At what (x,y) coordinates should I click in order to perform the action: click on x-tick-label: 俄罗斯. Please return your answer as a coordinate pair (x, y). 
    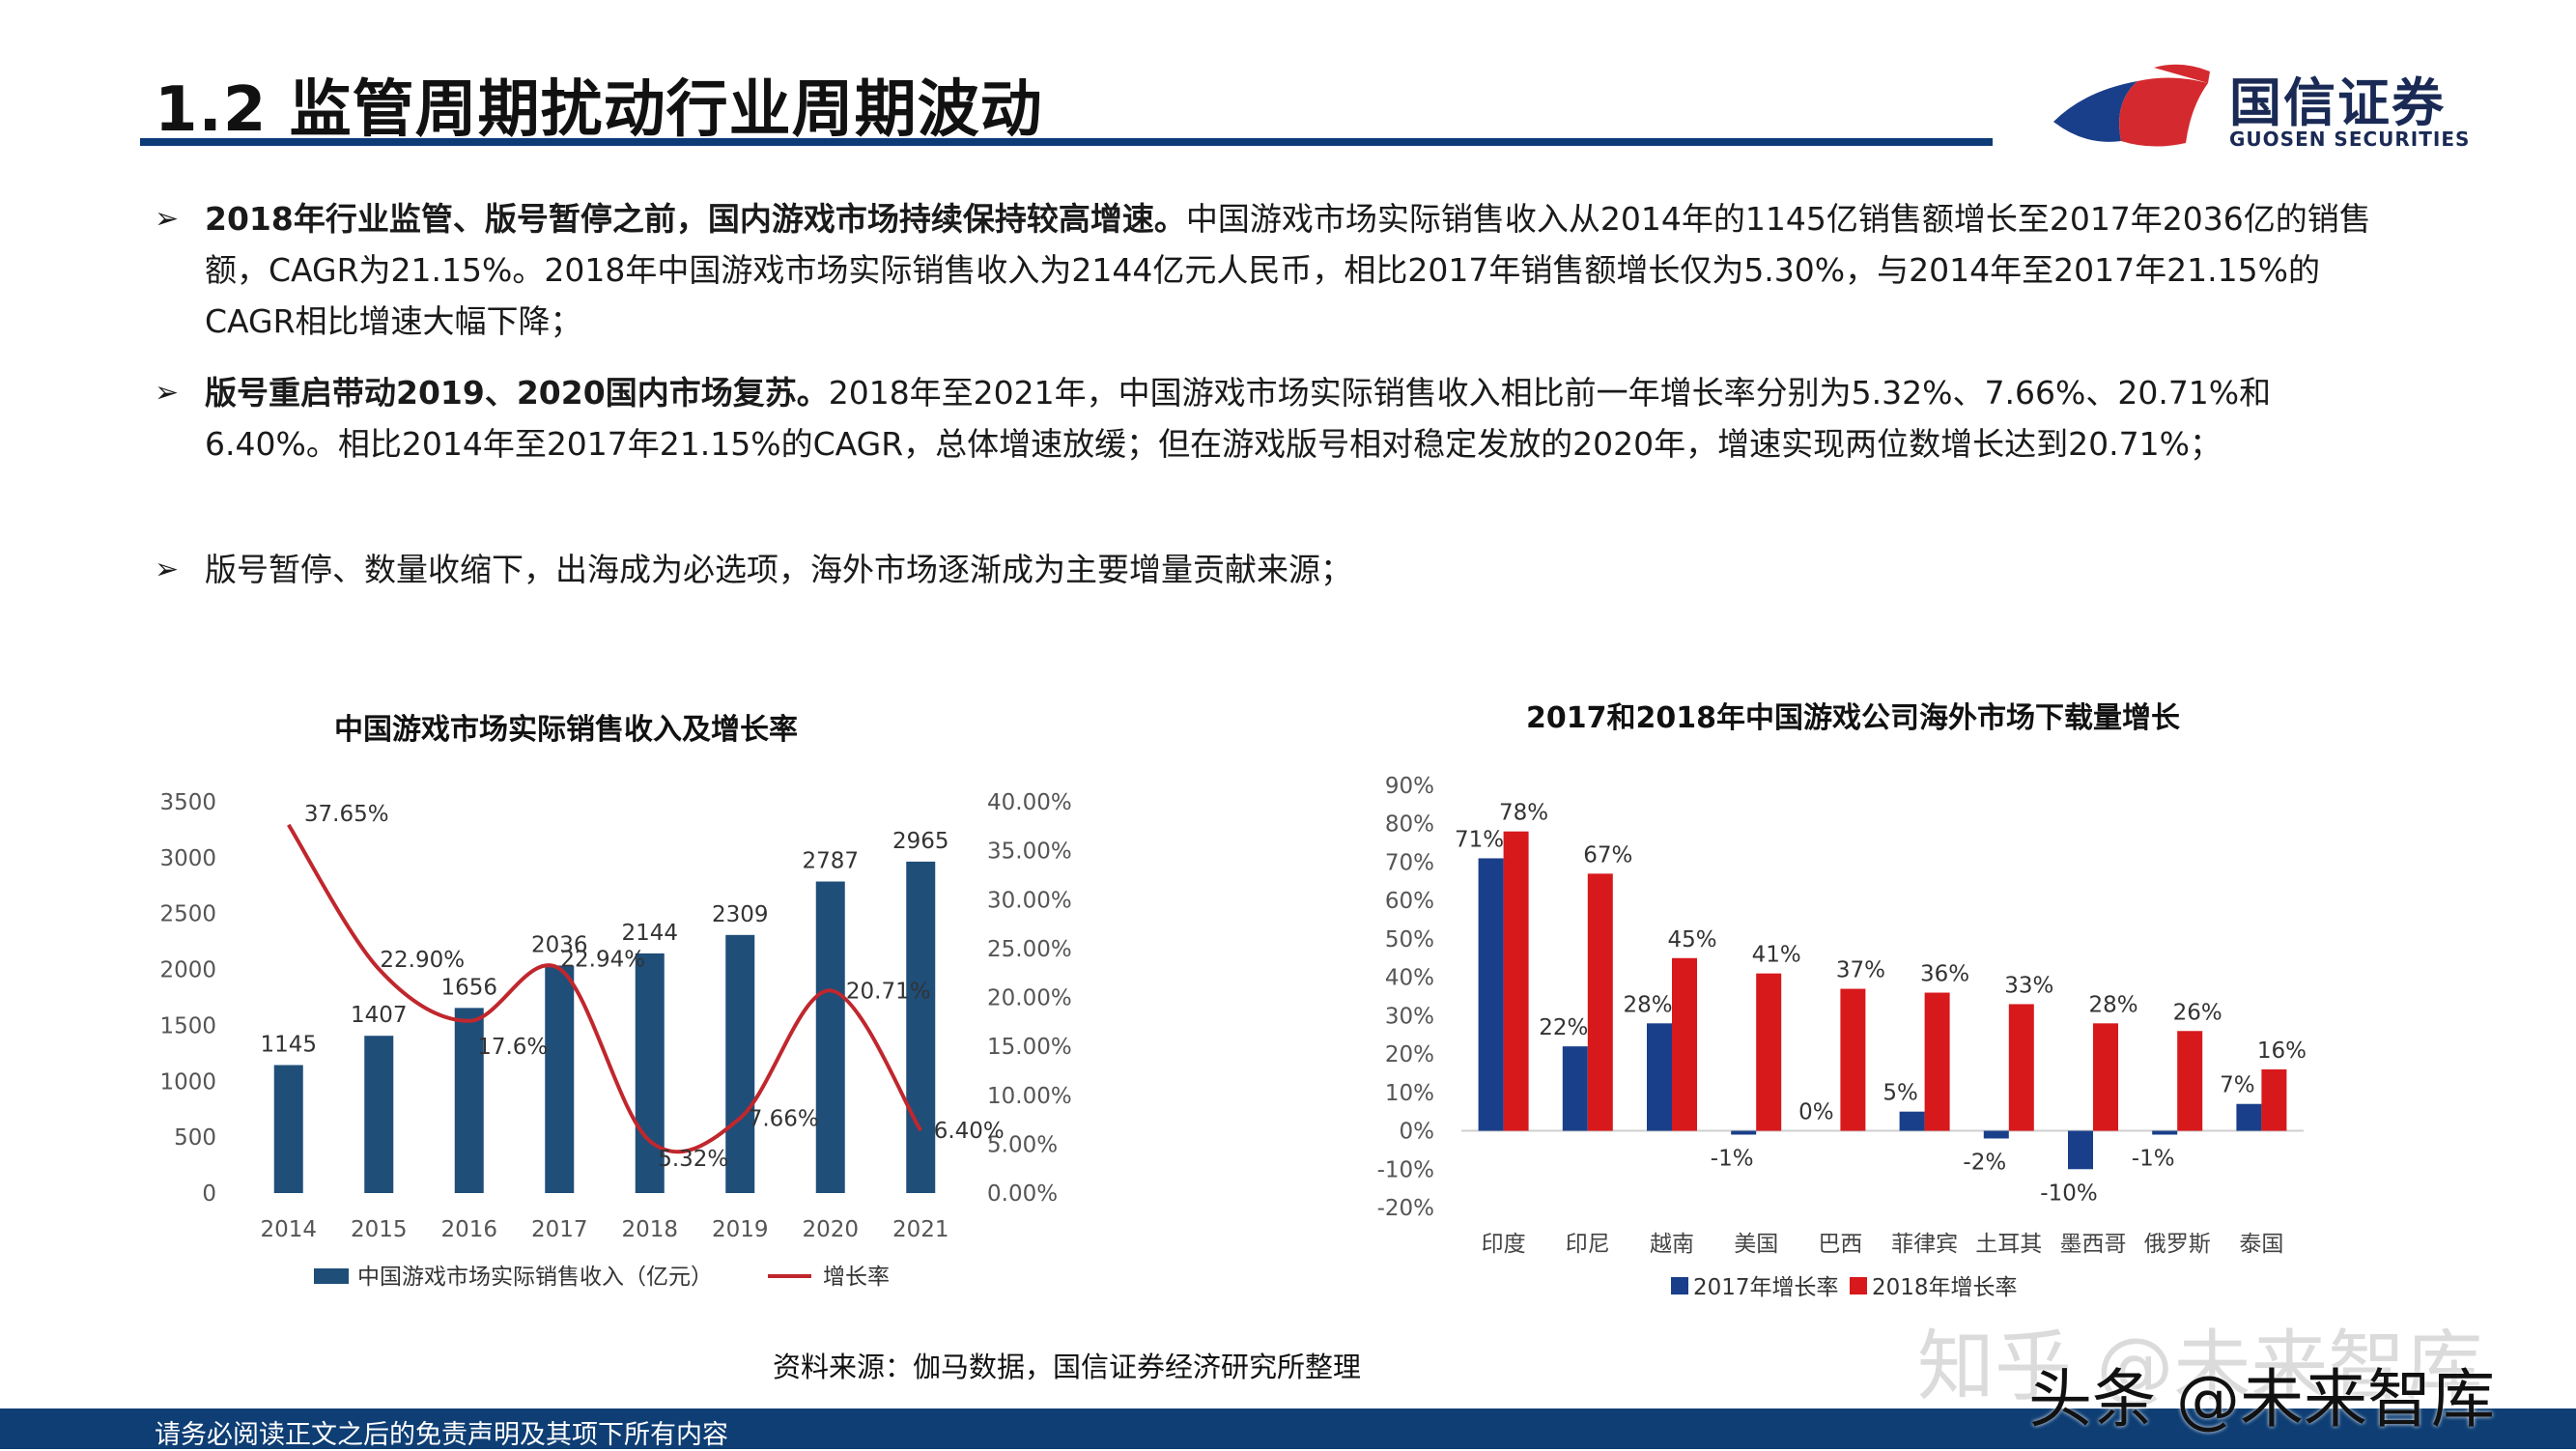
    Looking at the image, I should click on (2177, 1244).